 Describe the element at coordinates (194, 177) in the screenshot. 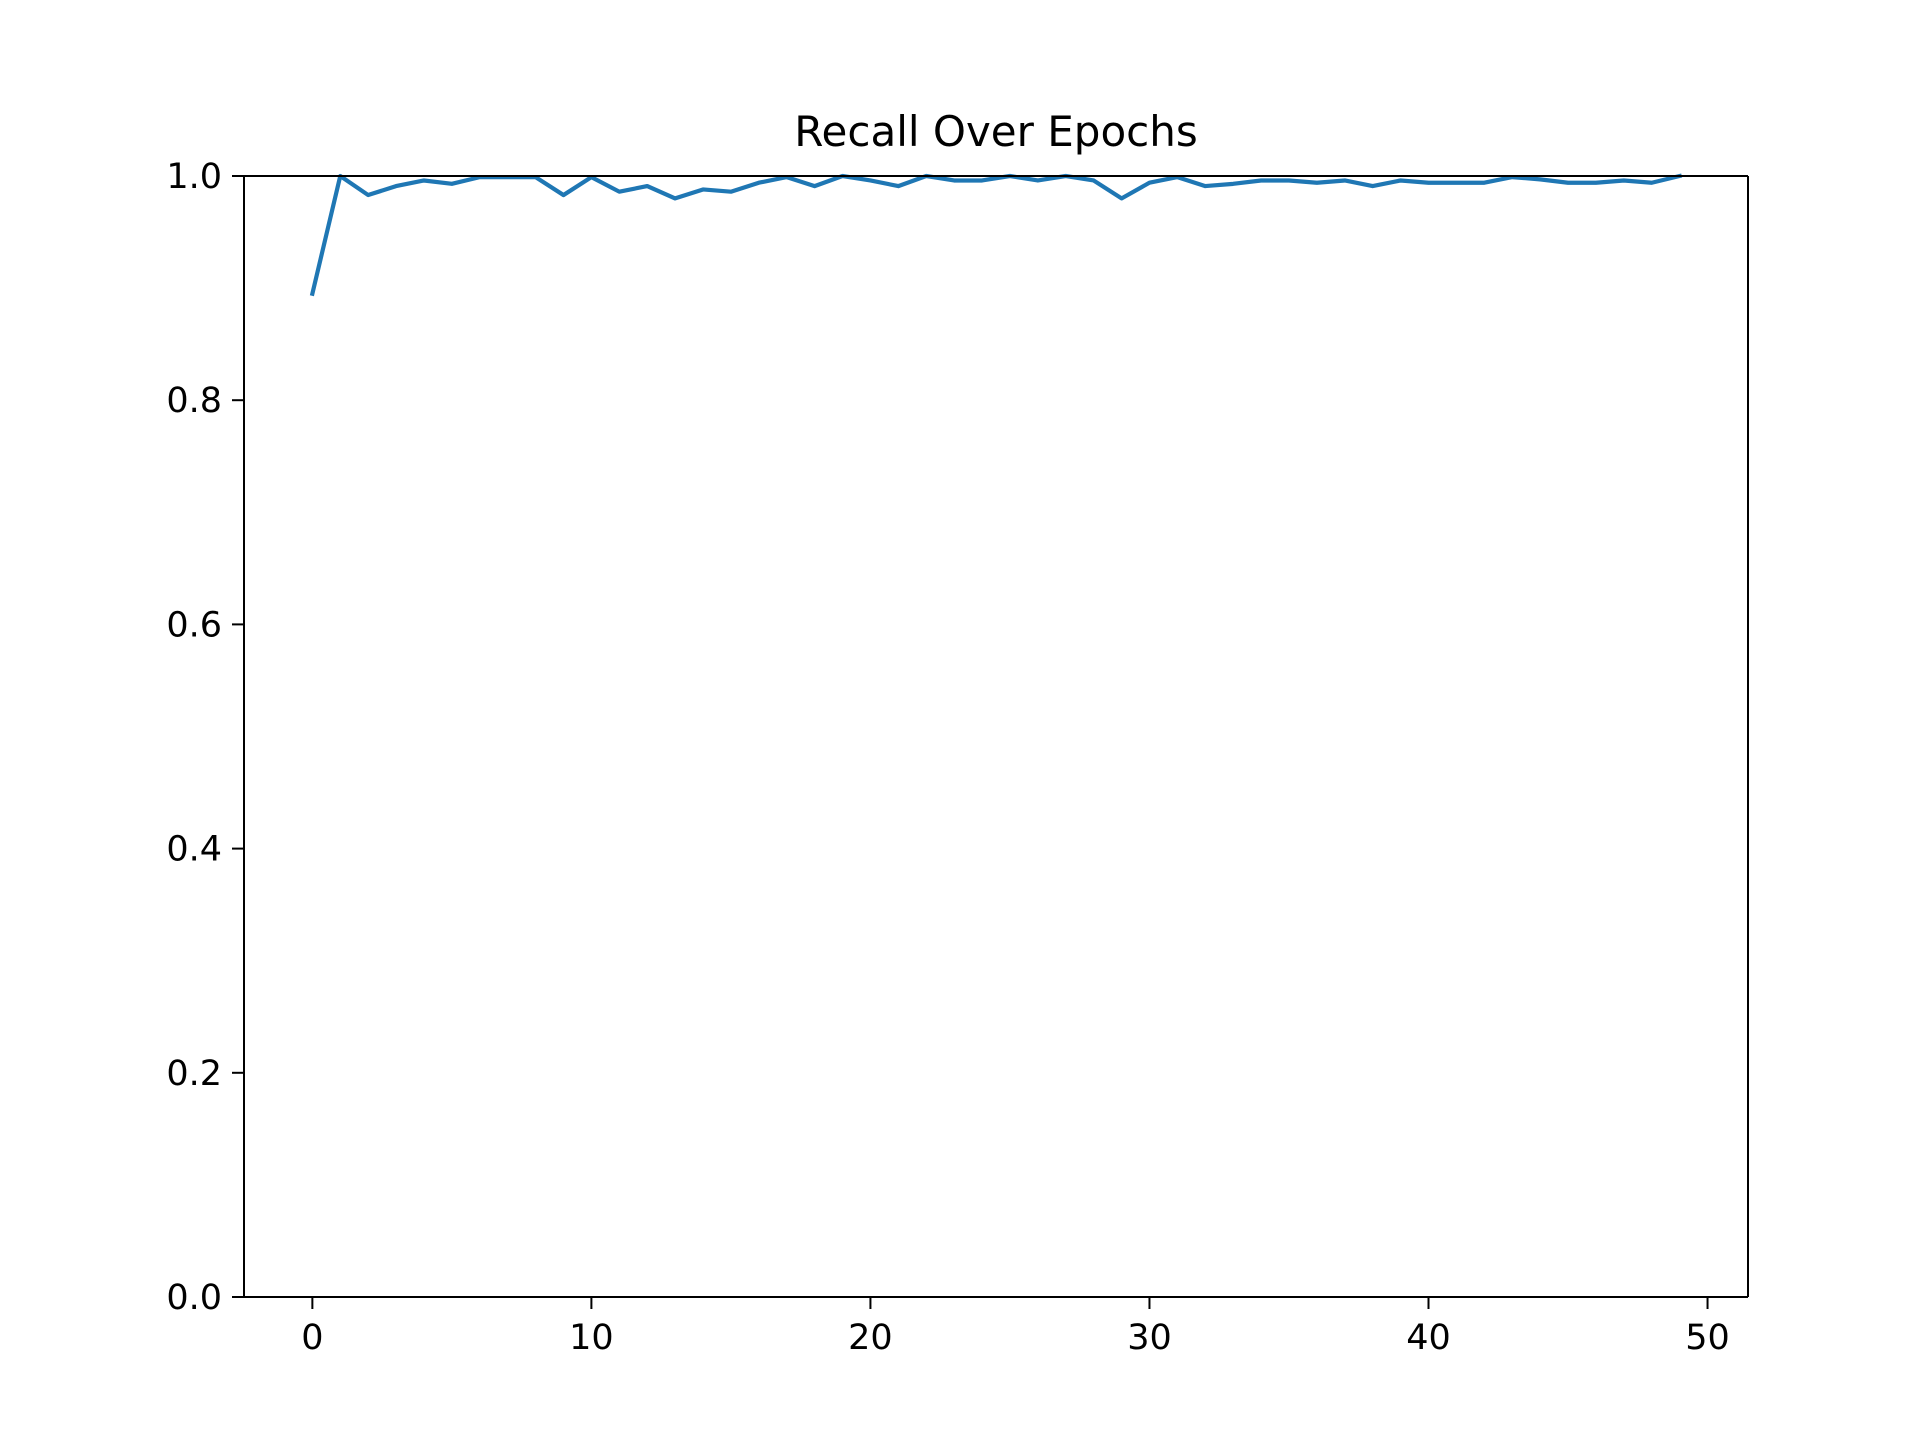

I see `y-tick-label: 1.0` at that location.